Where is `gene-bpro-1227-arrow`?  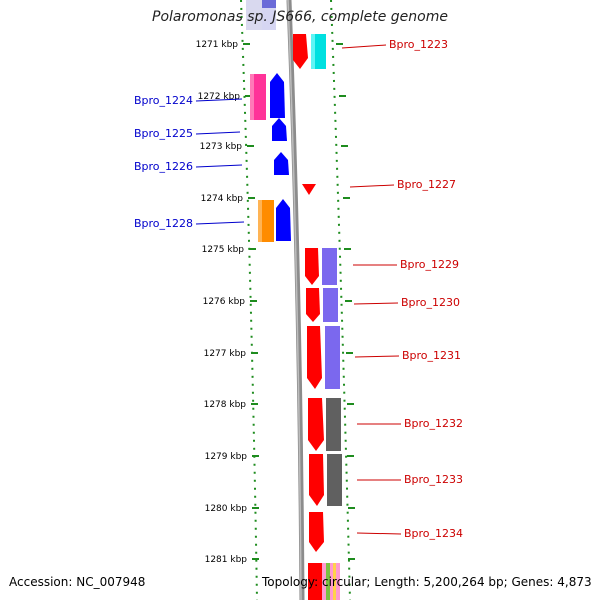
gene-bpro-1227-arrow is located at coordinates (309, 189).